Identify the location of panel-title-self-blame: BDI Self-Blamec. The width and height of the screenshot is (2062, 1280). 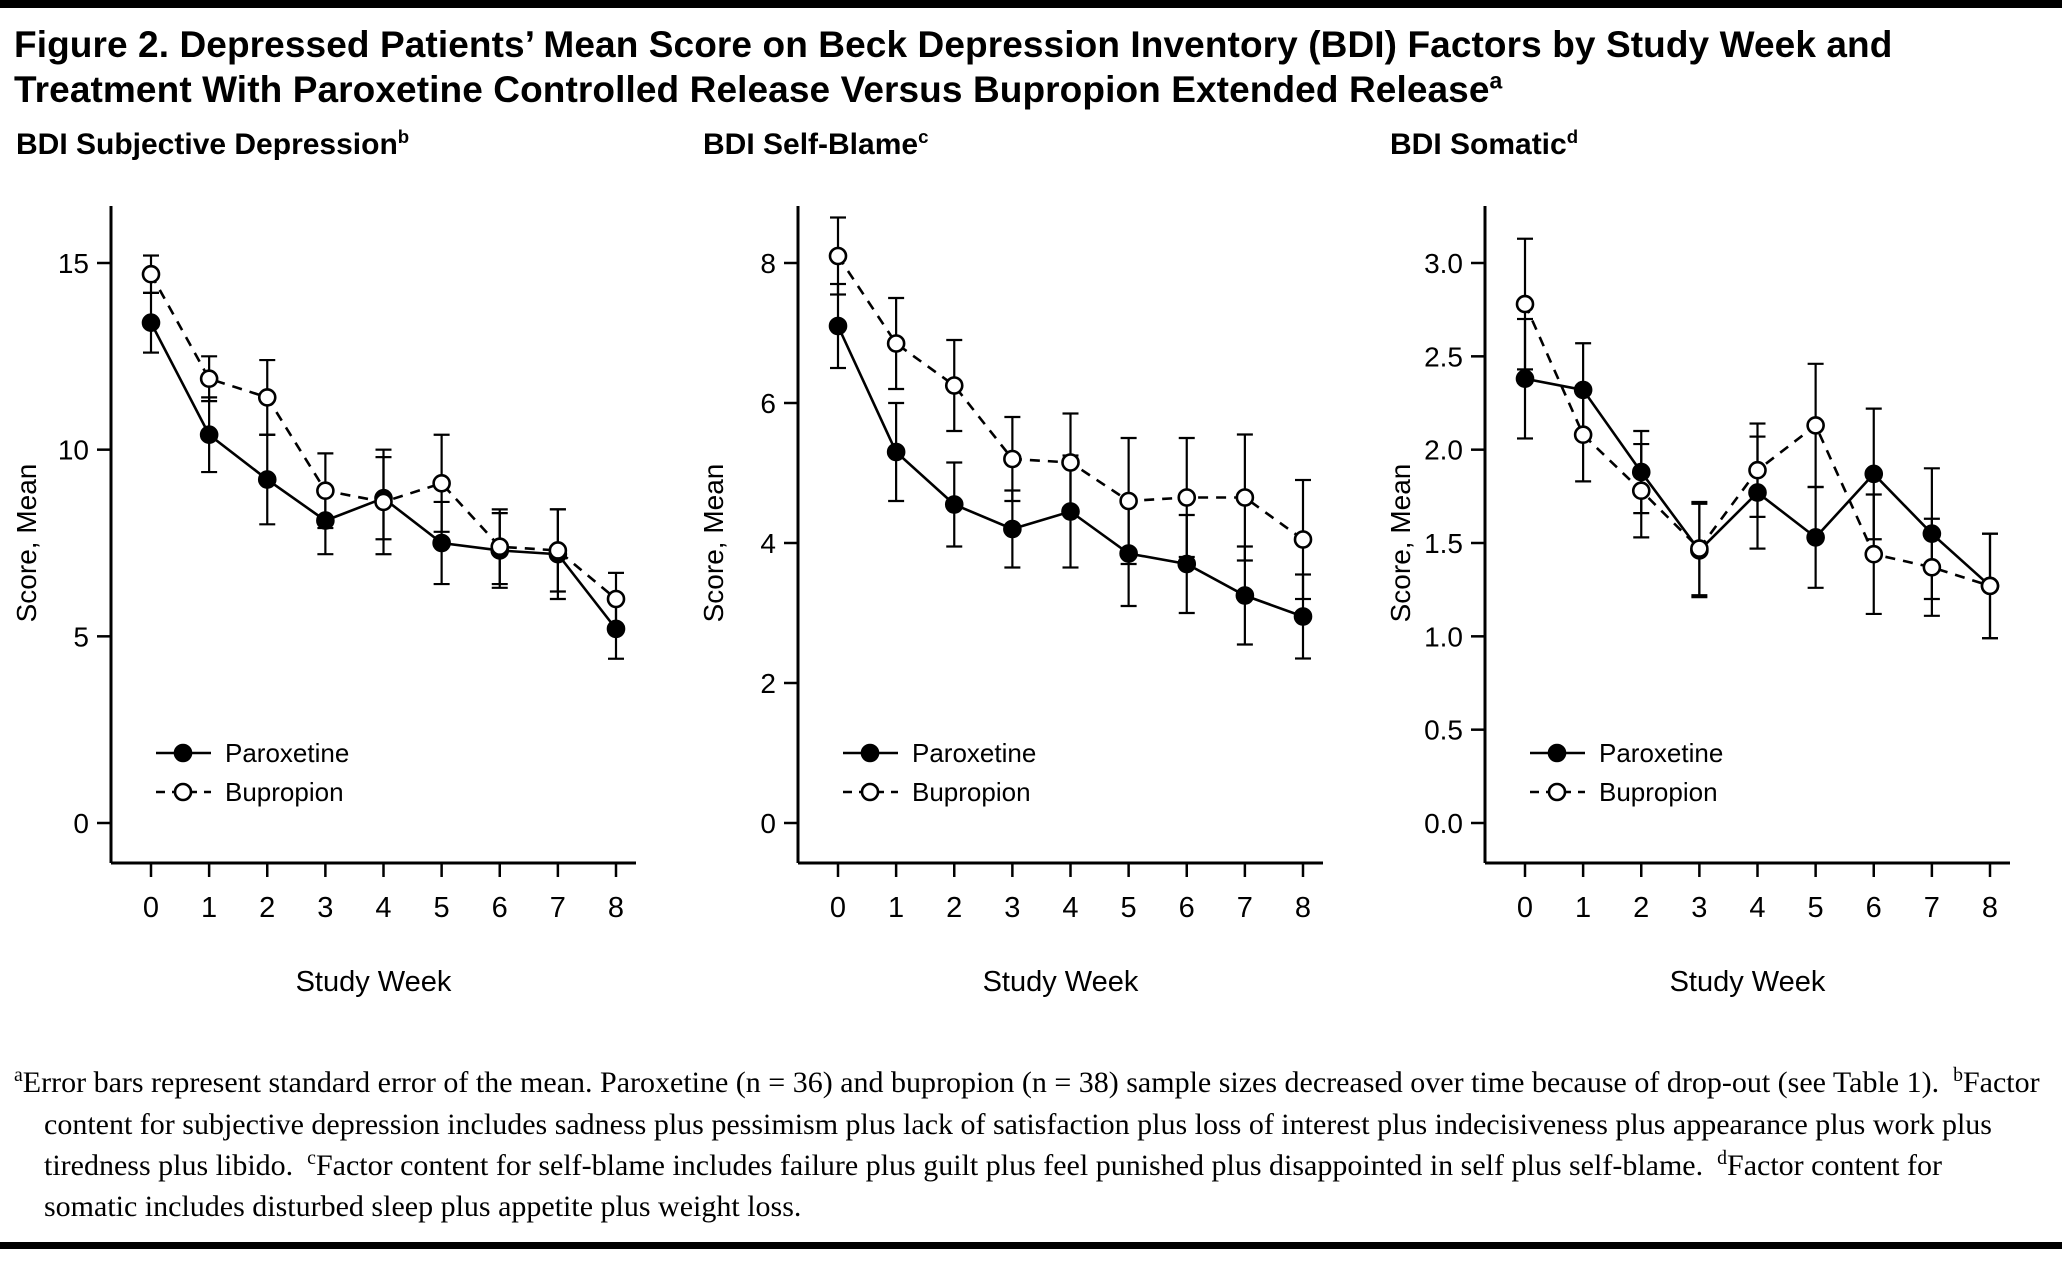
(1041, 145).